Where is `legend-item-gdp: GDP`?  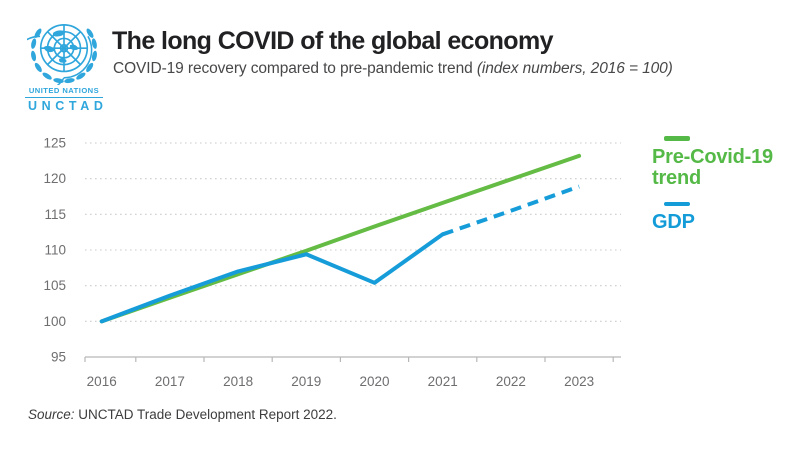 legend-item-gdp: GDP is located at coordinates (719, 217).